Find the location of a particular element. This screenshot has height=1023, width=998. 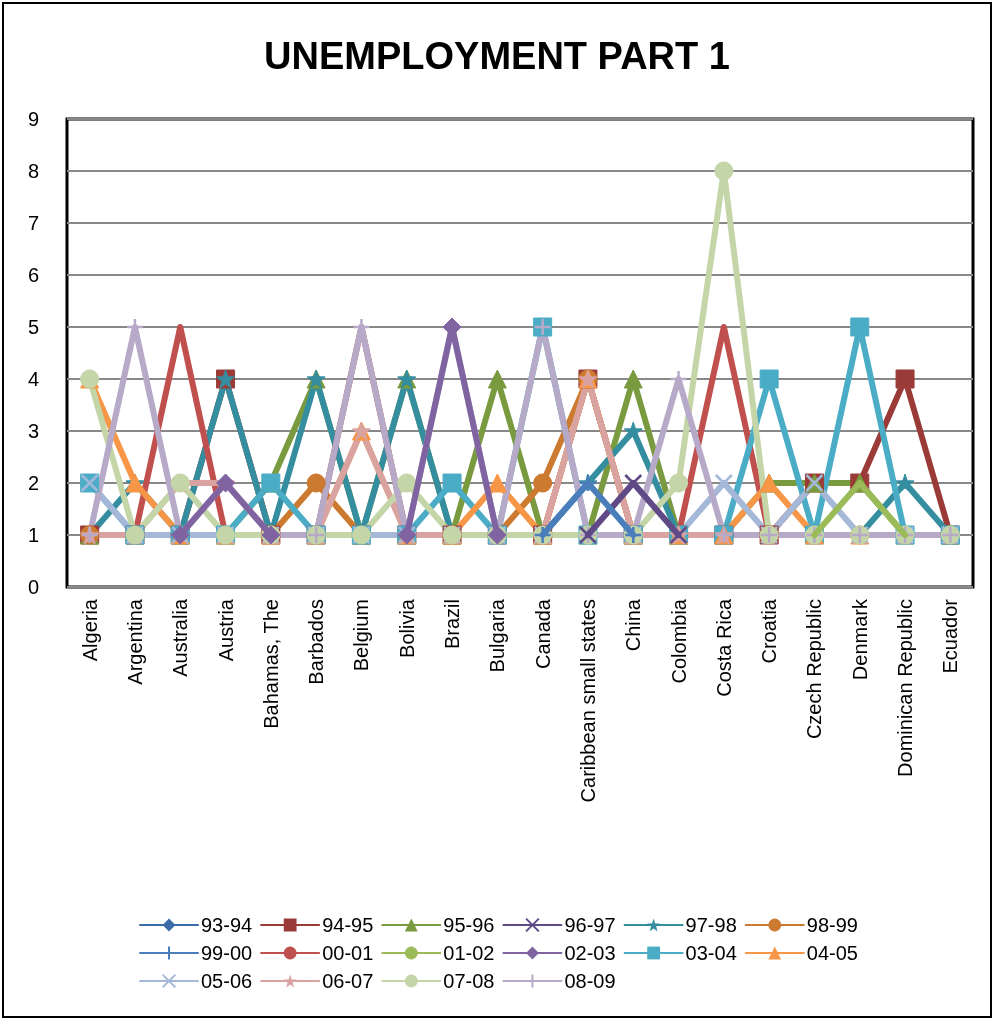

x-tick-label: Bulgaria is located at coordinates (497, 635).